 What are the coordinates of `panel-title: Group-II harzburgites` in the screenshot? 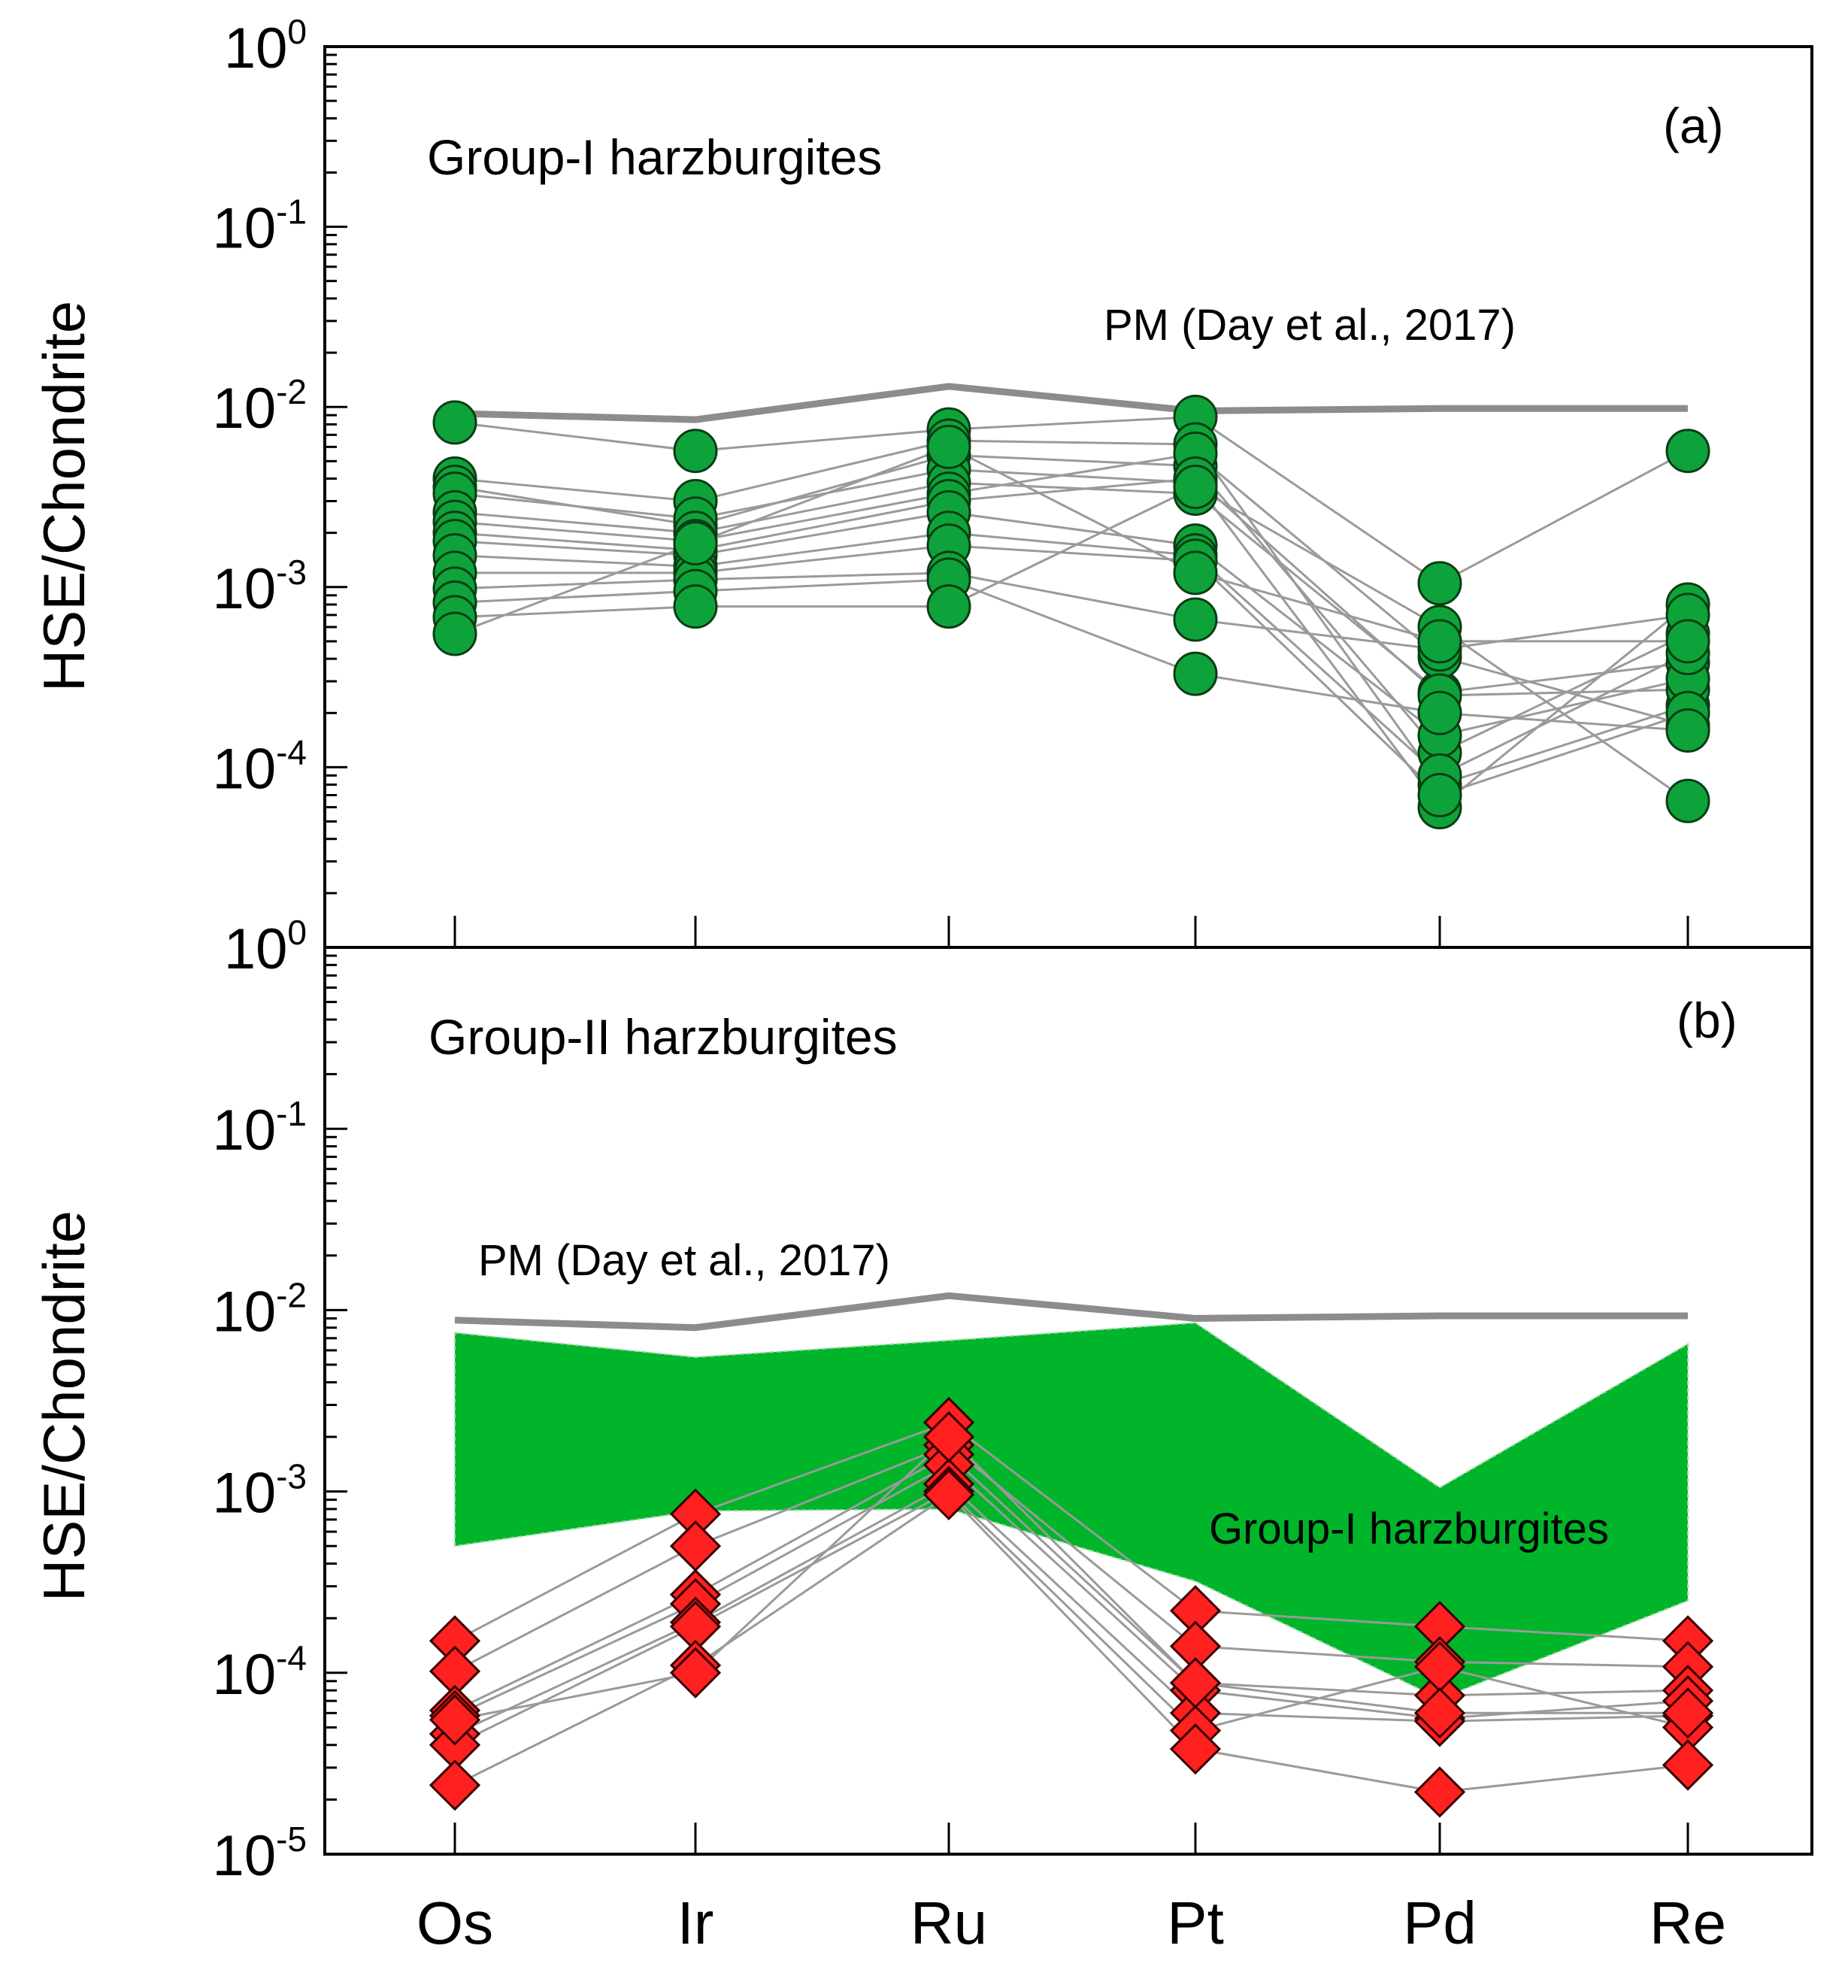 It's located at (663, 1037).